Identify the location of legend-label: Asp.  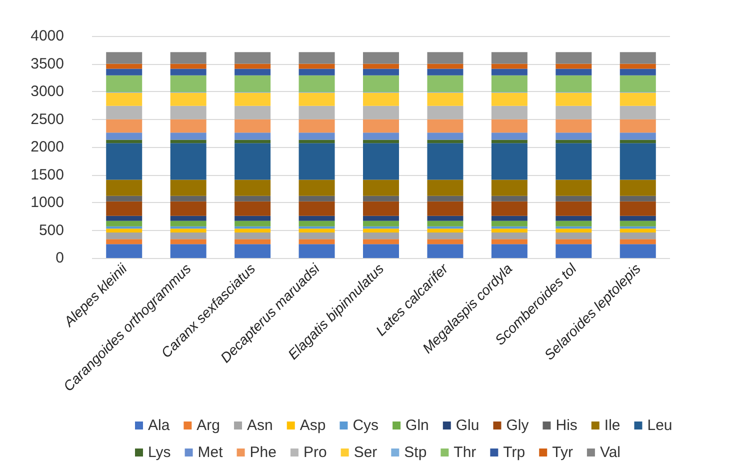
(313, 425).